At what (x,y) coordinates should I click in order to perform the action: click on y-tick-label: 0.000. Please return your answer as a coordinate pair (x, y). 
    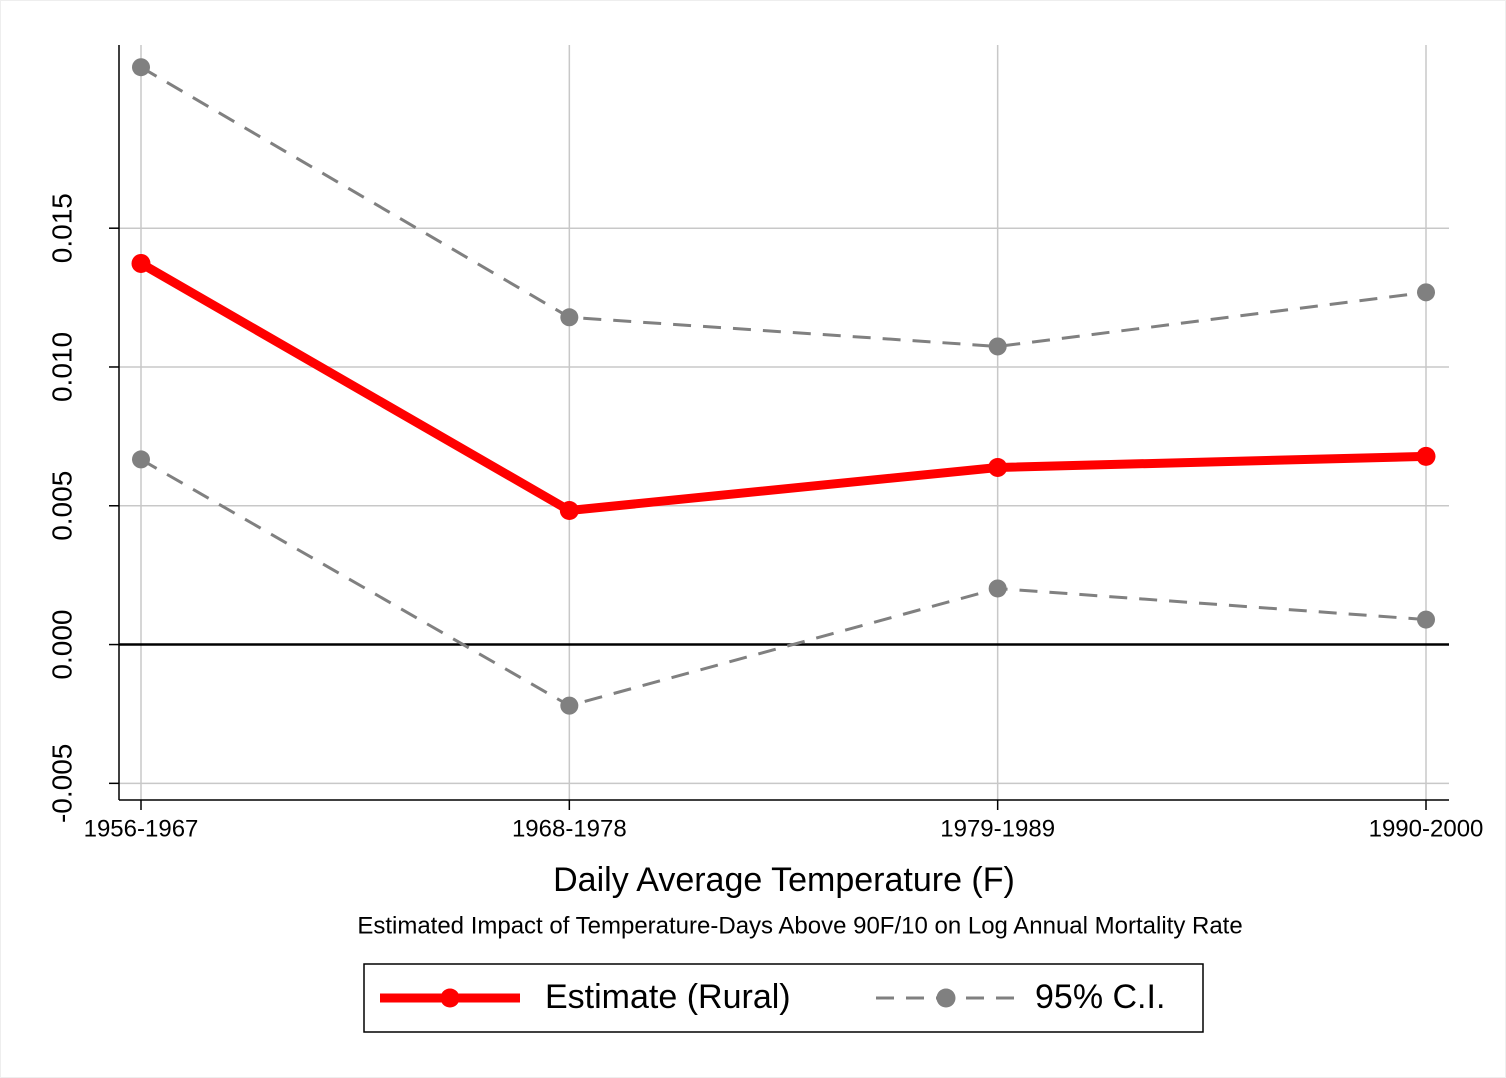
    Looking at the image, I should click on (61, 645).